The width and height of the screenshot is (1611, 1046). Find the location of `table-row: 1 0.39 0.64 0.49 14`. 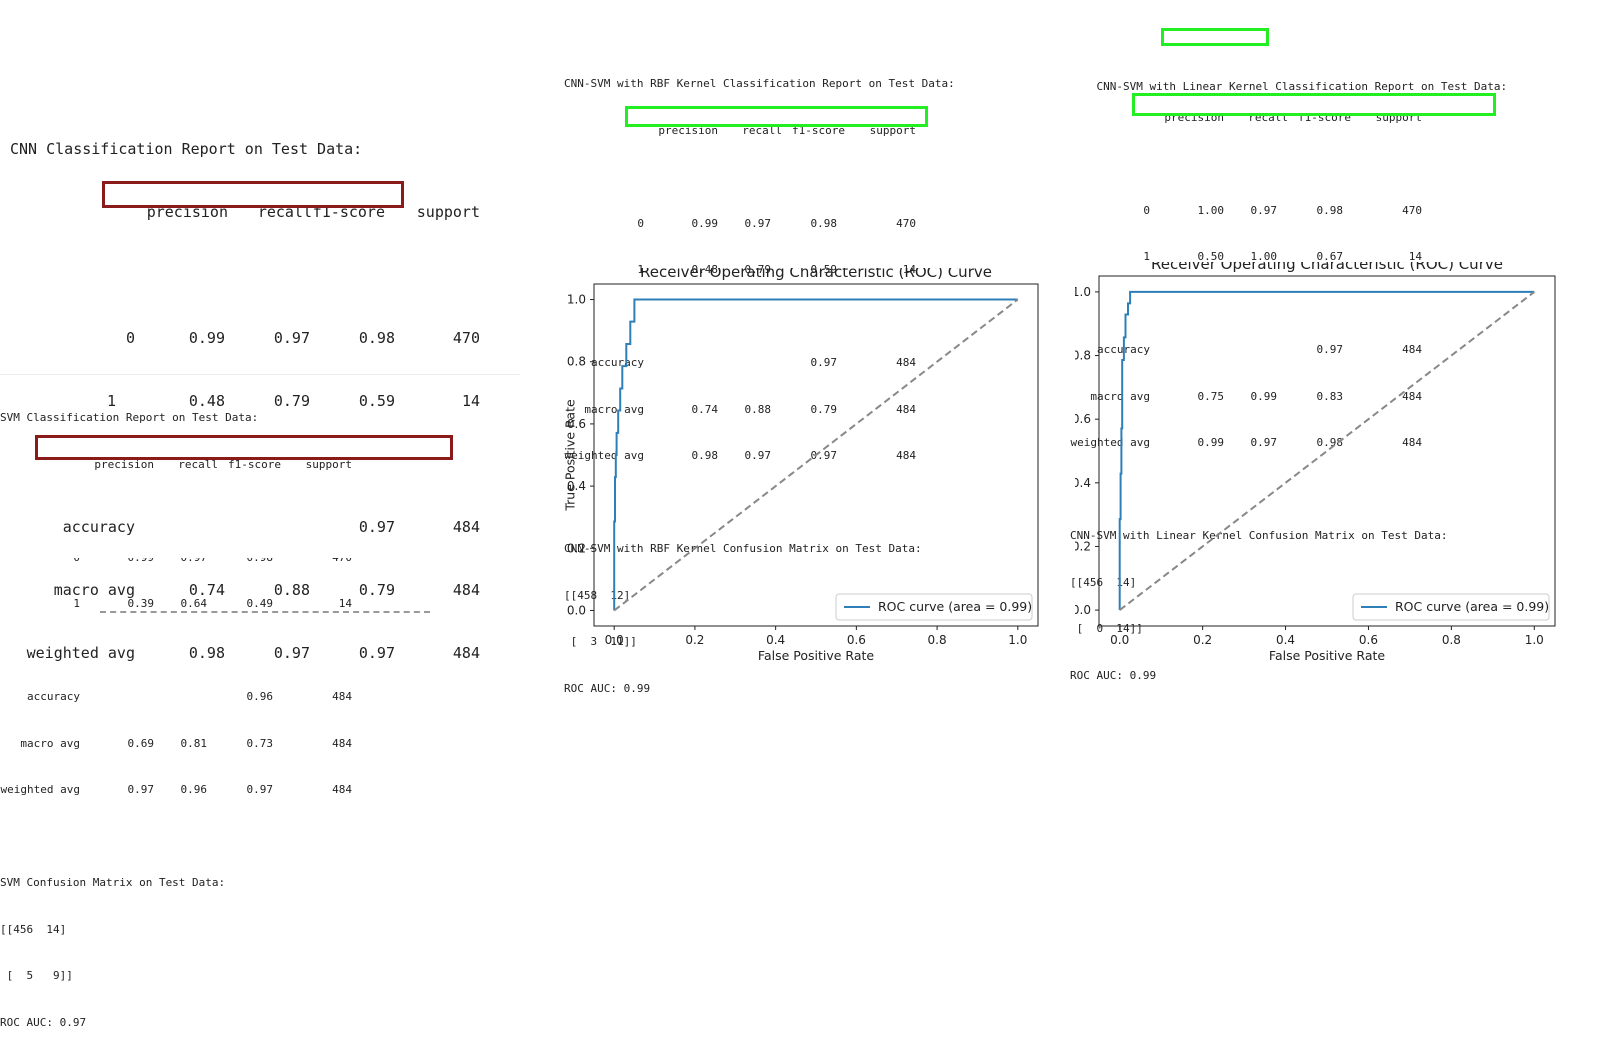

table-row: 1 0.39 0.64 0.49 14 is located at coordinates (212, 603).